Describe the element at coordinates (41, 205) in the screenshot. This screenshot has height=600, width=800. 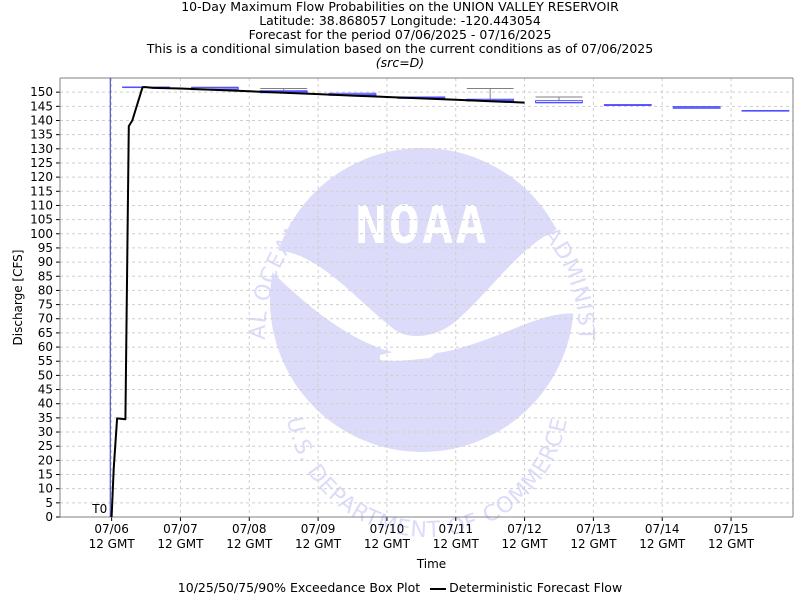
I see `y-tick-label: 110` at that location.